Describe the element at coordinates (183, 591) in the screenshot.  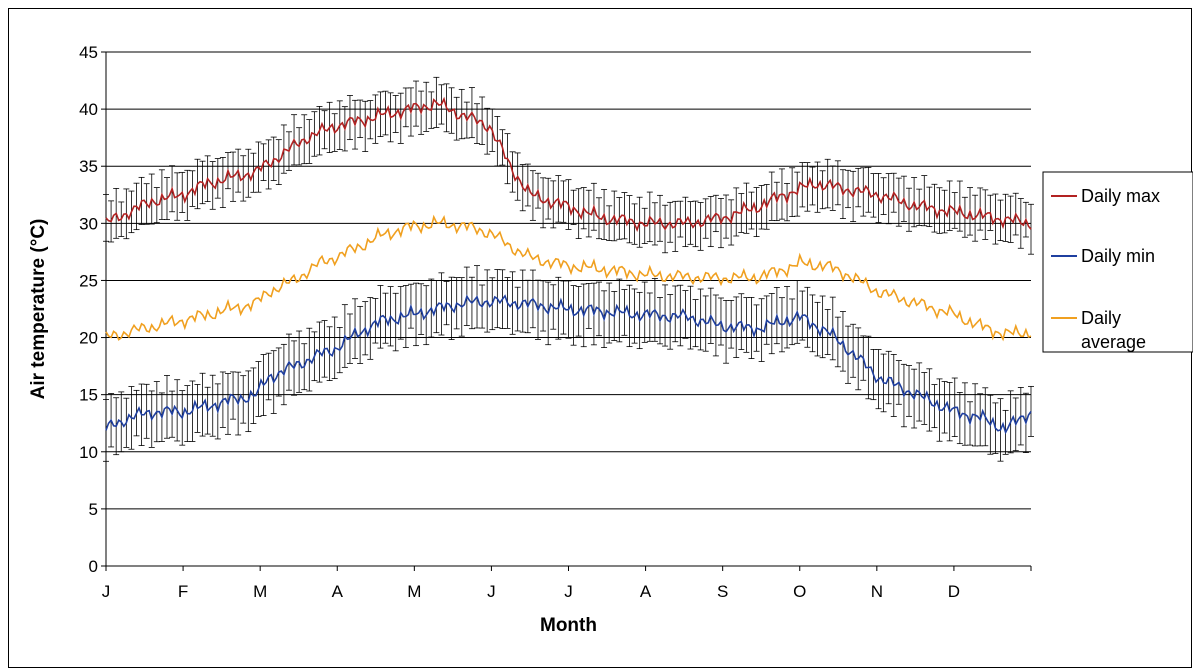
I see `x-tick-label: F` at that location.